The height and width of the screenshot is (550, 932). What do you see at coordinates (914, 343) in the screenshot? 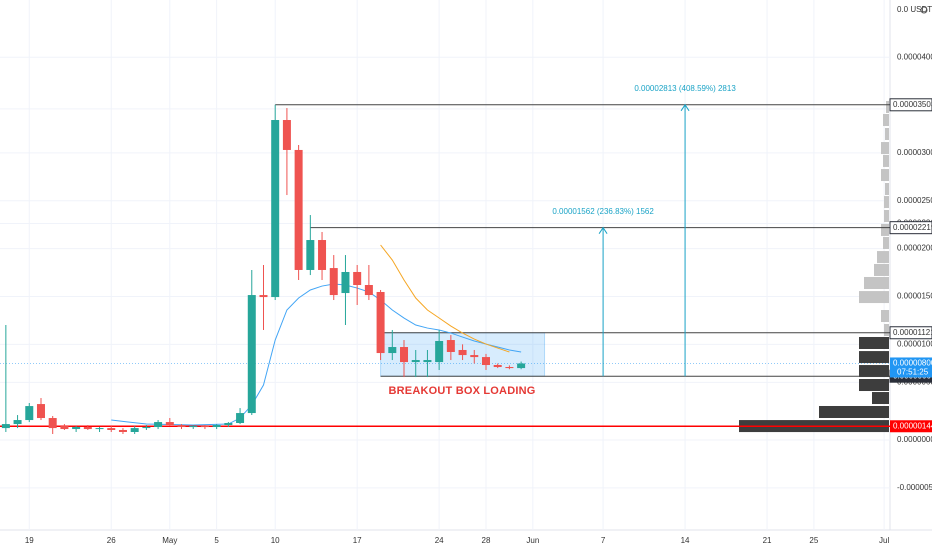
I see `y-tick-label: 0.00001000` at bounding box center [914, 343].